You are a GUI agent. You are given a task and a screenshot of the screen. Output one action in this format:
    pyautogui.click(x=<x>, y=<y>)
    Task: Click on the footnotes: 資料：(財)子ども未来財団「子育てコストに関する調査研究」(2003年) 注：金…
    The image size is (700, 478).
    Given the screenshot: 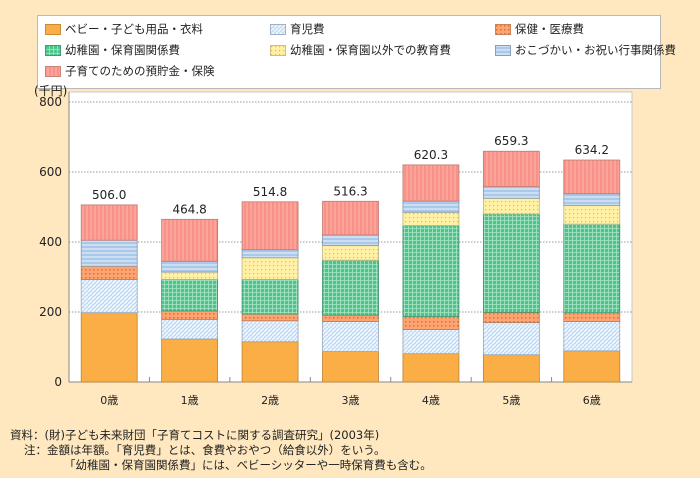 What is the action you would take?
    pyautogui.click(x=221, y=450)
    